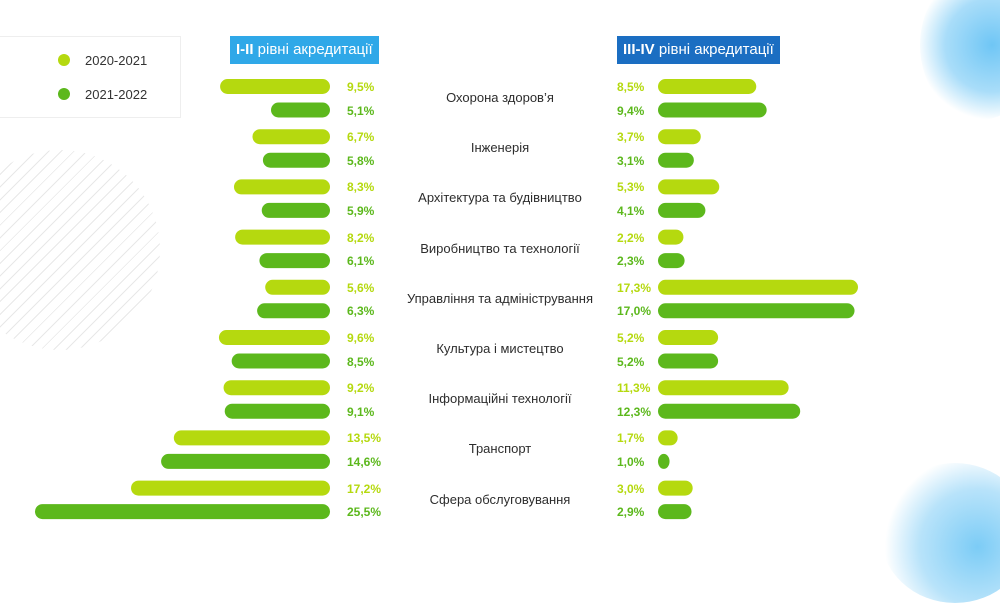  Describe the element at coordinates (631, 110) in the screenshot. I see `value-label-right: 9,4%` at that location.